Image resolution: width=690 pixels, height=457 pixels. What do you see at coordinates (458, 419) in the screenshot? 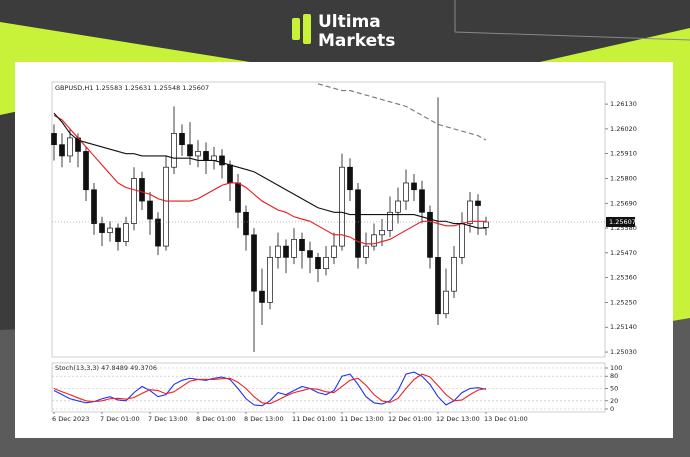
I see `x-tick-label: 12 Dec 13:00` at bounding box center [458, 419].